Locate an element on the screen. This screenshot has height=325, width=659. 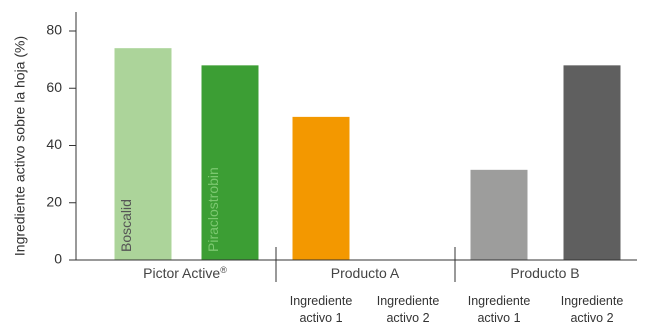
group-name: Producto A is located at coordinates (365, 273).